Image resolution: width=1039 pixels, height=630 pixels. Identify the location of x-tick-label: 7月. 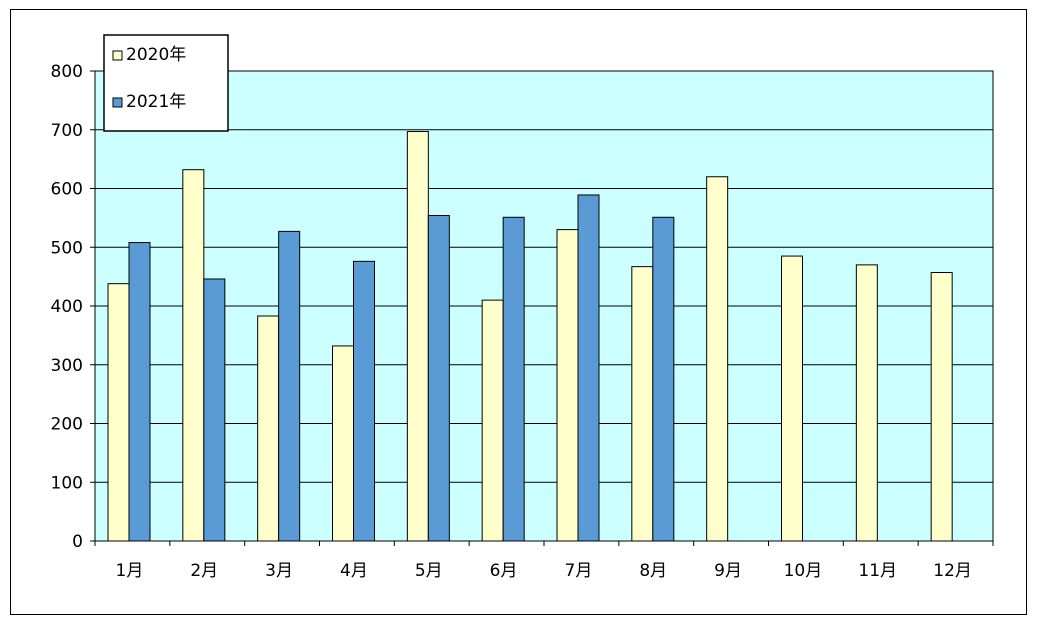
(579, 571).